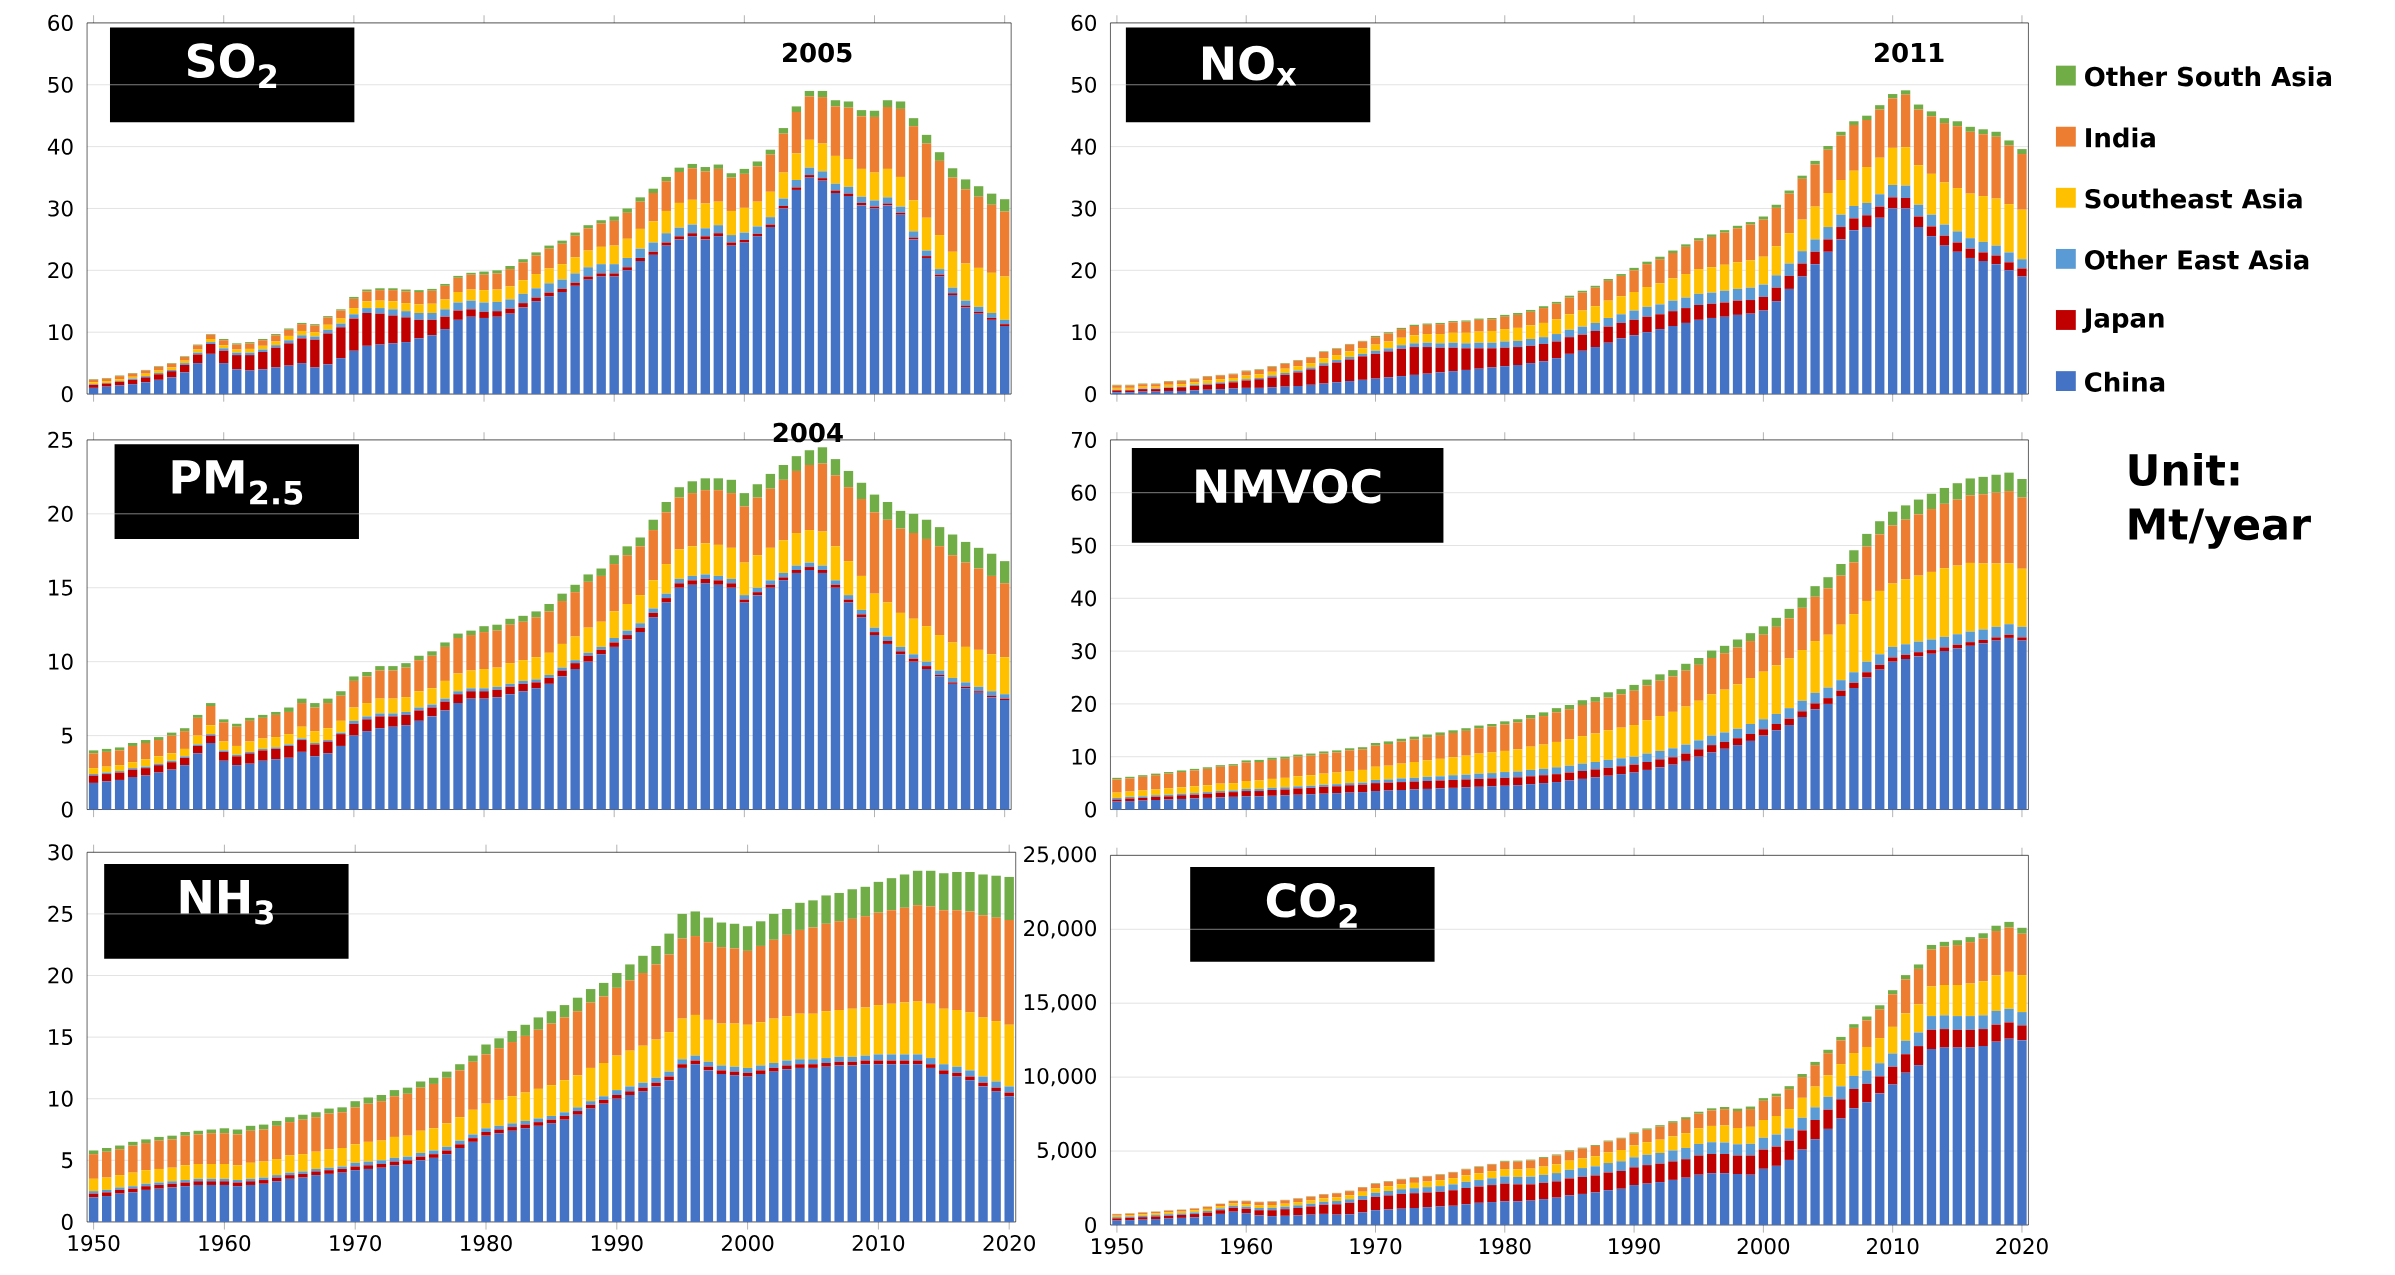 The width and height of the screenshot is (2395, 1275). What do you see at coordinates (1060, 855) in the screenshot?
I see `y-tick-label: 25,000` at bounding box center [1060, 855].